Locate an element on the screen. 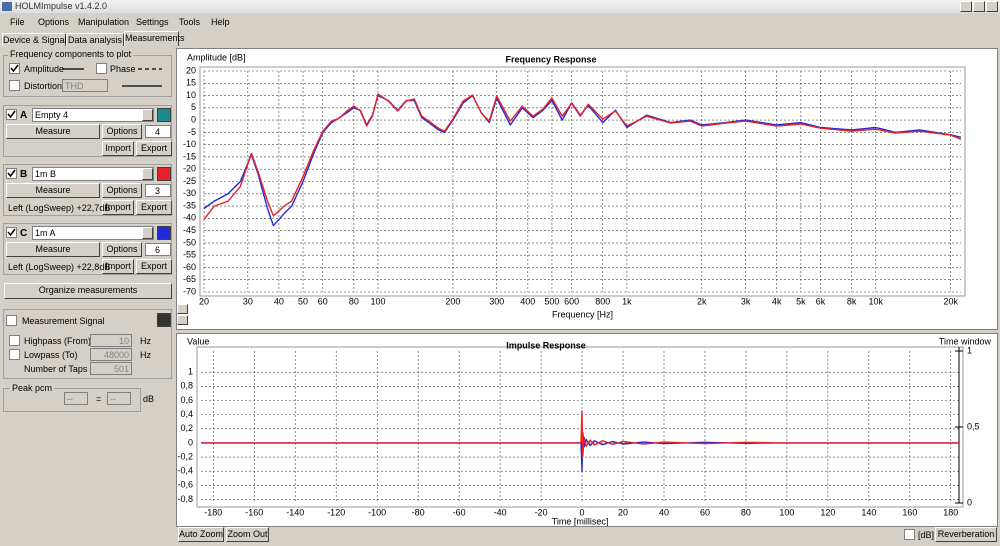 The height and width of the screenshot is (546, 1000). y-tick-label: 0,4 is located at coordinates (186, 414).